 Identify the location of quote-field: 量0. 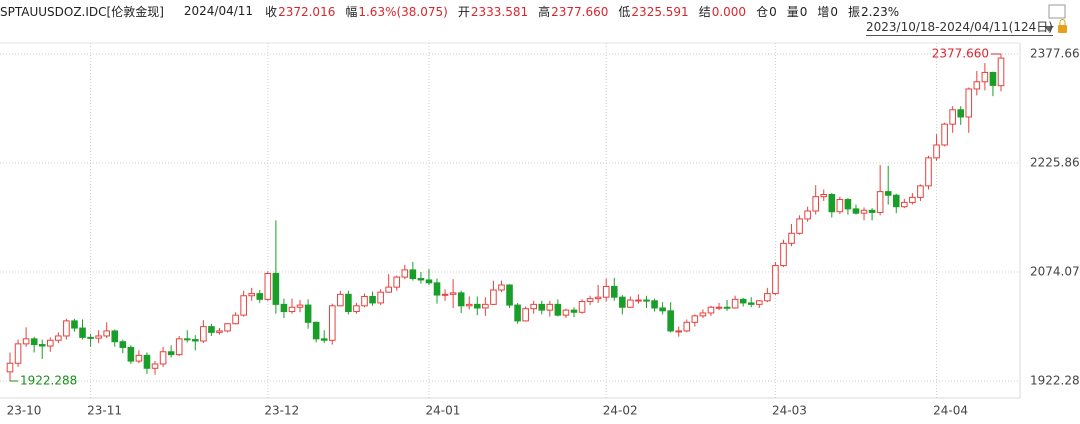
(797, 11).